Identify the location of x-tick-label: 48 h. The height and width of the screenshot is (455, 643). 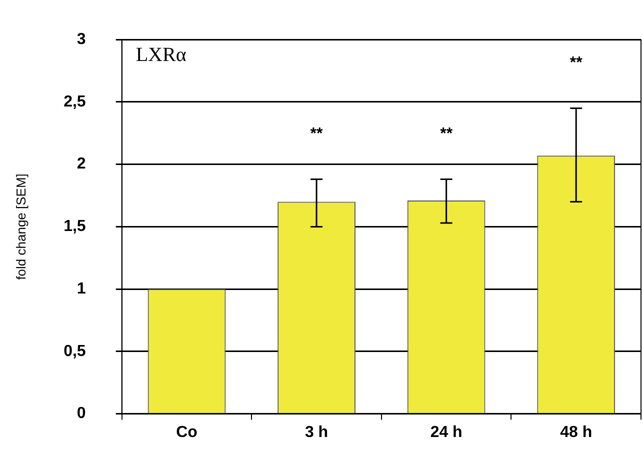
(576, 432).